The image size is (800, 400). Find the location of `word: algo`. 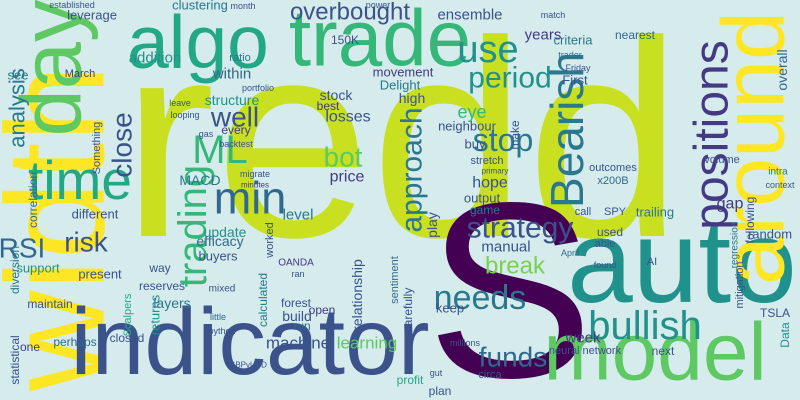

word: algo is located at coordinates (198, 42).